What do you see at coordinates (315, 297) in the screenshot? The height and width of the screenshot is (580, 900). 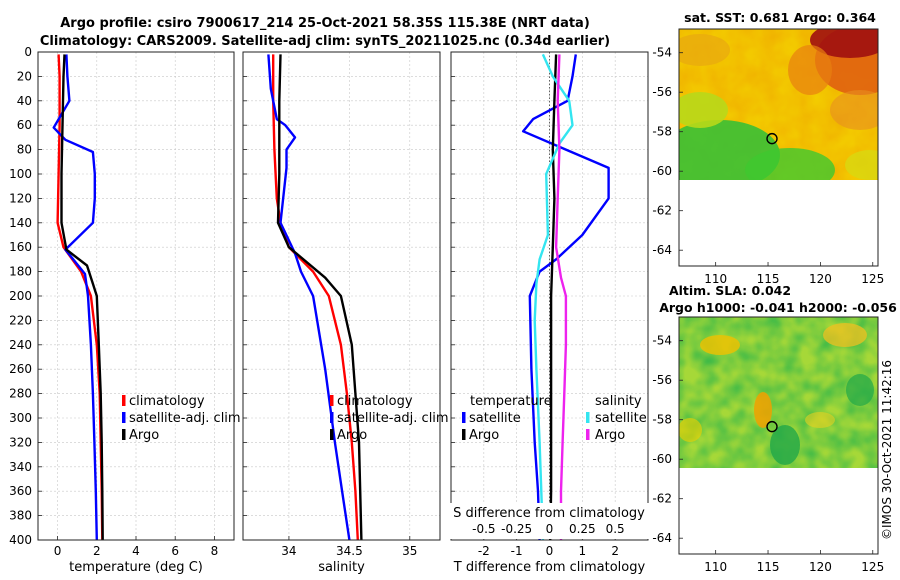 I see `series-line-climatology` at bounding box center [315, 297].